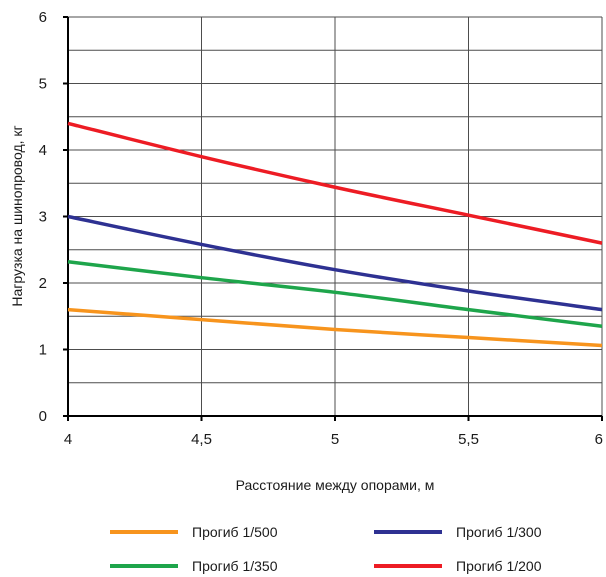  I want to click on y-tick-label: 5, so click(43, 84).